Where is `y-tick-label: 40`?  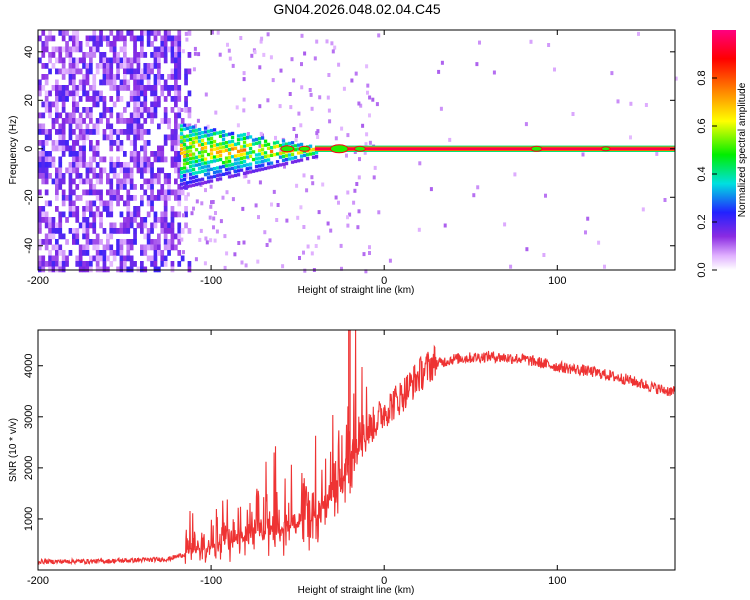
y-tick-label: 40 is located at coordinates (29, 52).